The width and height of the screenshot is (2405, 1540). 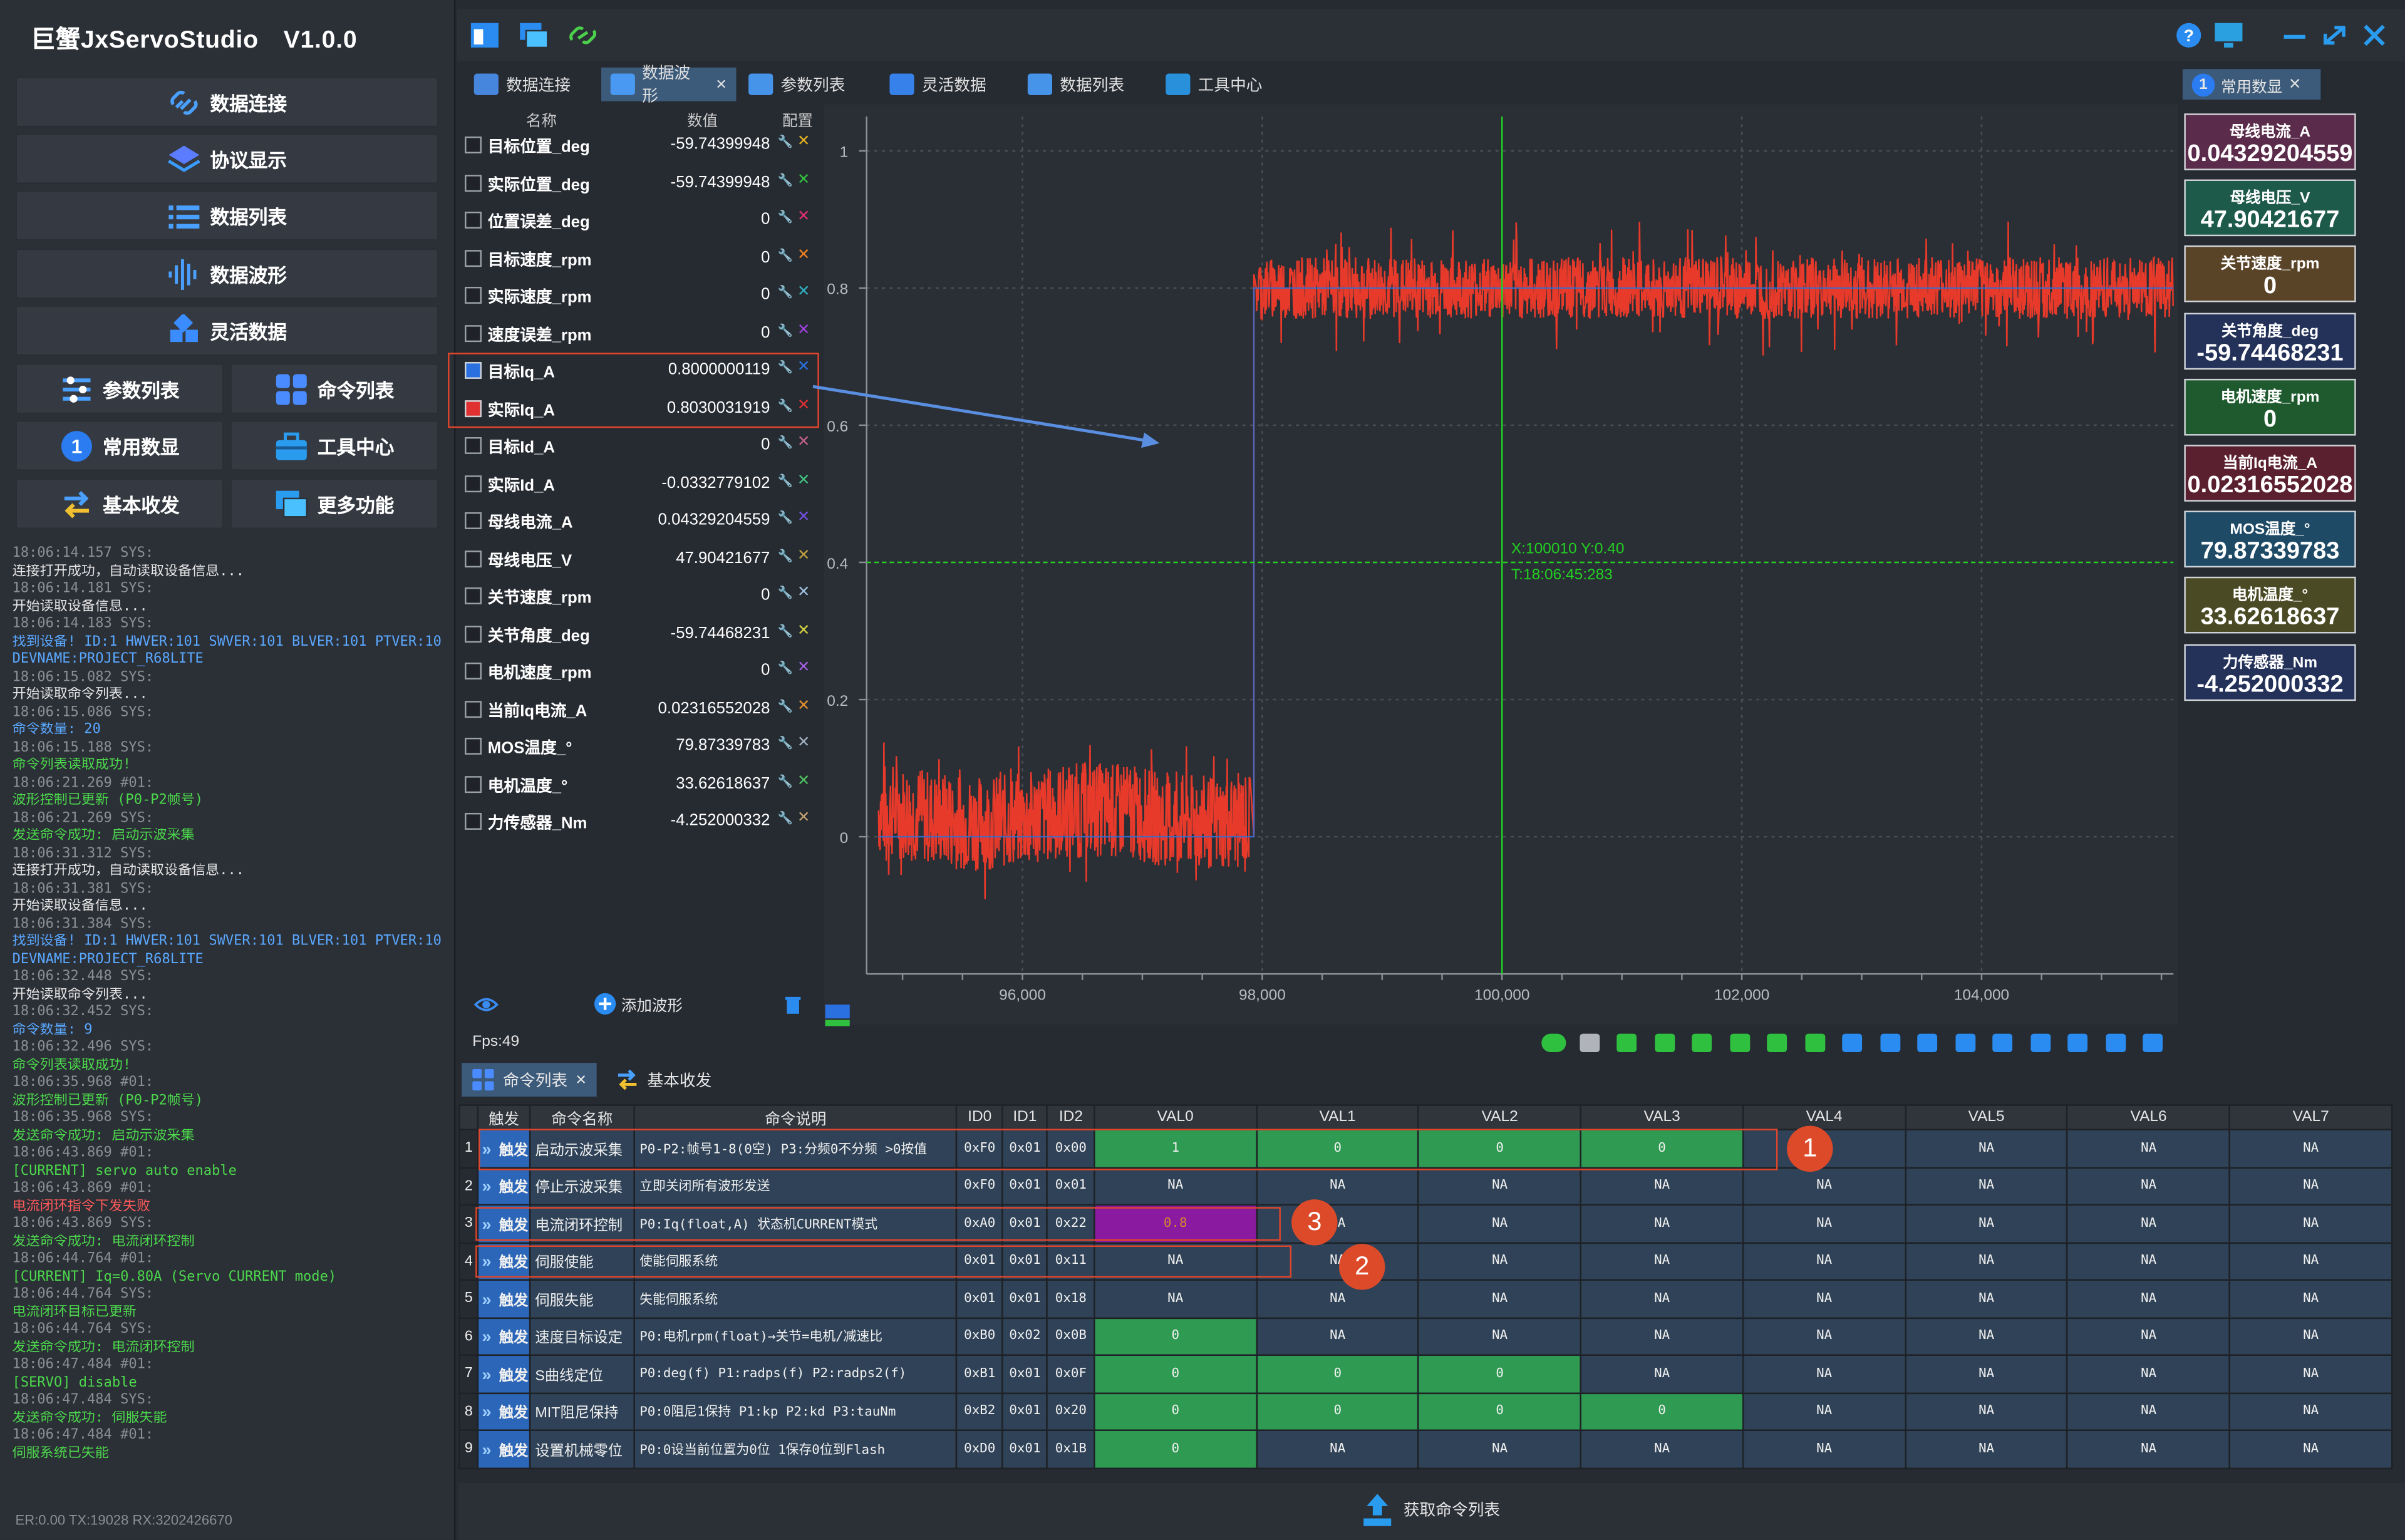 What do you see at coordinates (2116, 1043) in the screenshot?
I see `screenshot-icon` at bounding box center [2116, 1043].